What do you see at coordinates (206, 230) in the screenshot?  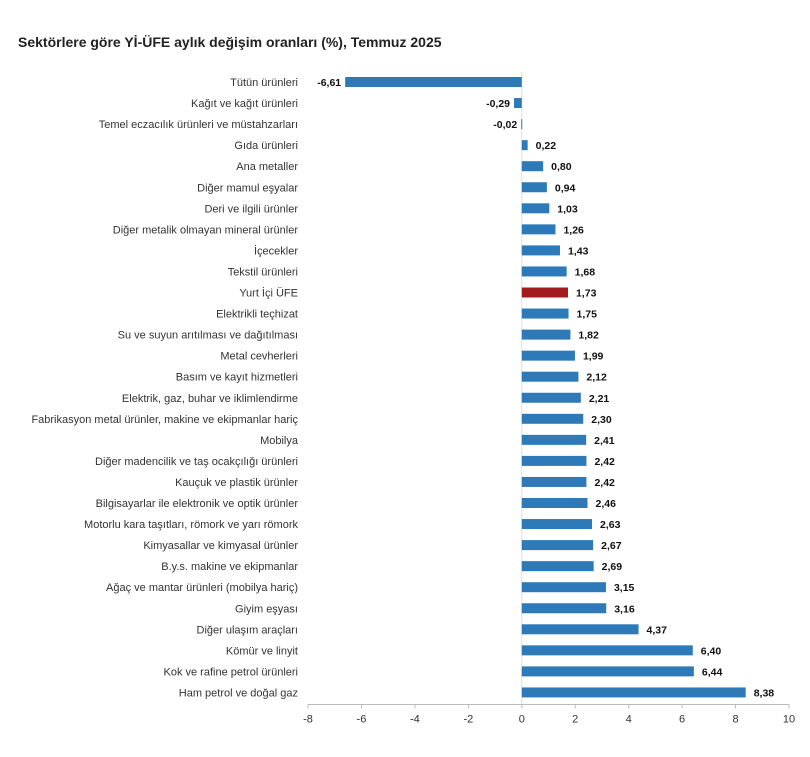 I see `category-label: Diğer metalik olmayan mineral ürünler` at bounding box center [206, 230].